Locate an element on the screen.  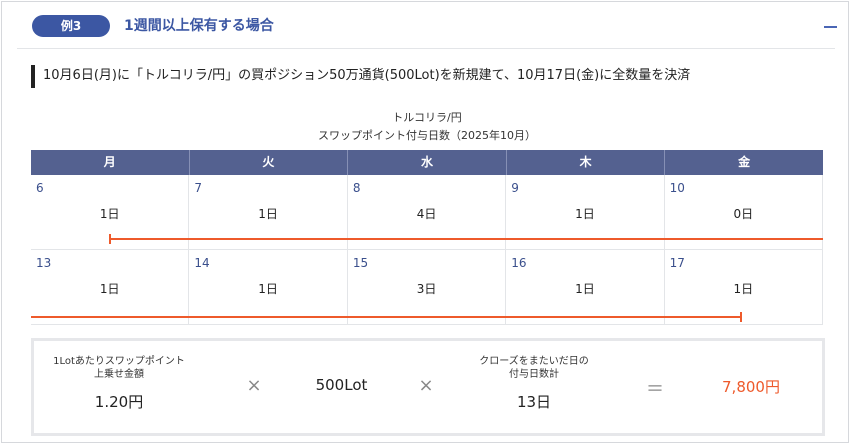
day-date: 17 is located at coordinates (677, 263).